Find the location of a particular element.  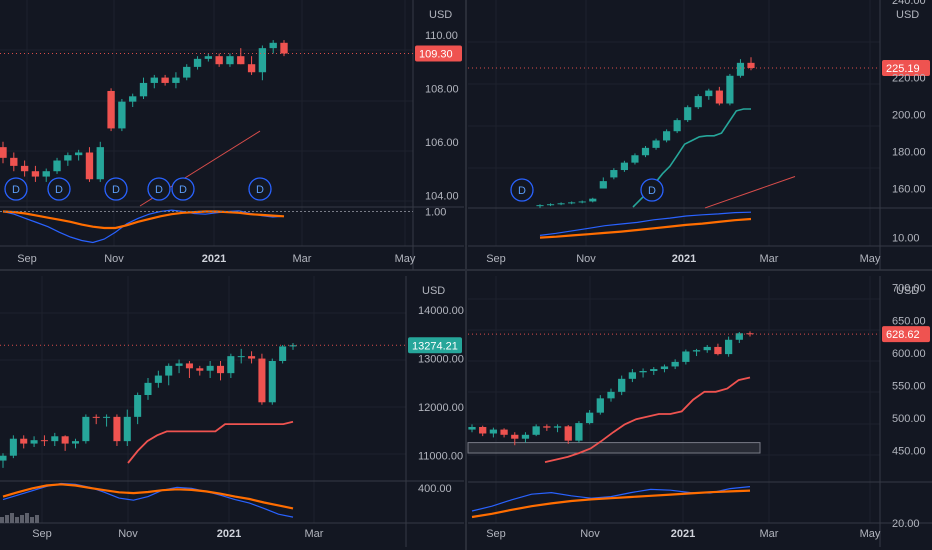

last-price-label: 225.19 is located at coordinates (903, 69).